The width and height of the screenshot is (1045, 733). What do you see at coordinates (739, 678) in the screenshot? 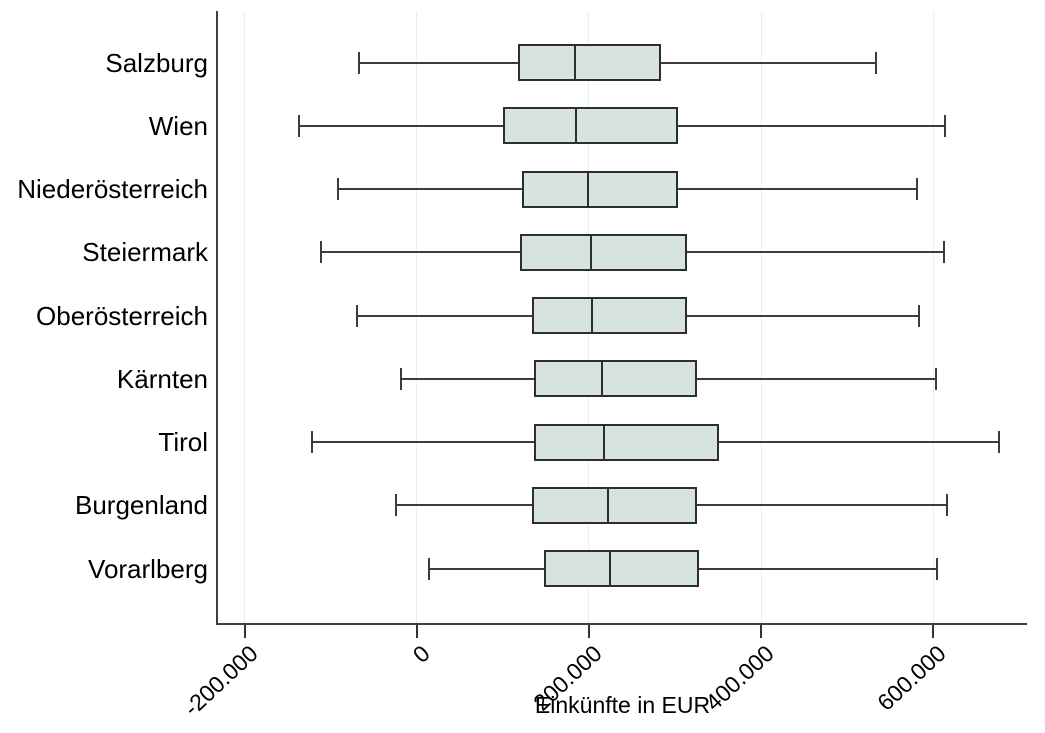
I see `x-axis-tick-label: 400.000` at bounding box center [739, 678].